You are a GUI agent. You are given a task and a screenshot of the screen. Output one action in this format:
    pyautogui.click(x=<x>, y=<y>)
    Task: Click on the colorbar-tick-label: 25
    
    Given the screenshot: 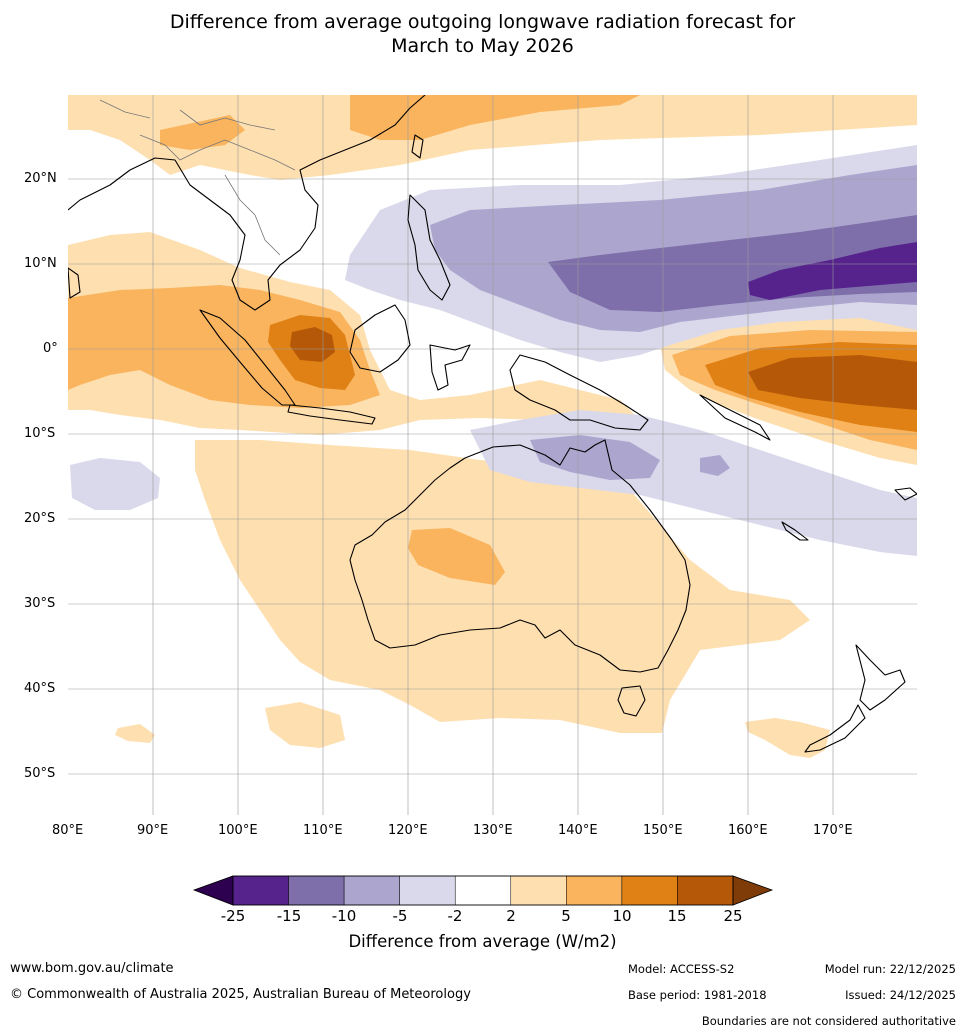 What is the action you would take?
    pyautogui.click(x=733, y=916)
    